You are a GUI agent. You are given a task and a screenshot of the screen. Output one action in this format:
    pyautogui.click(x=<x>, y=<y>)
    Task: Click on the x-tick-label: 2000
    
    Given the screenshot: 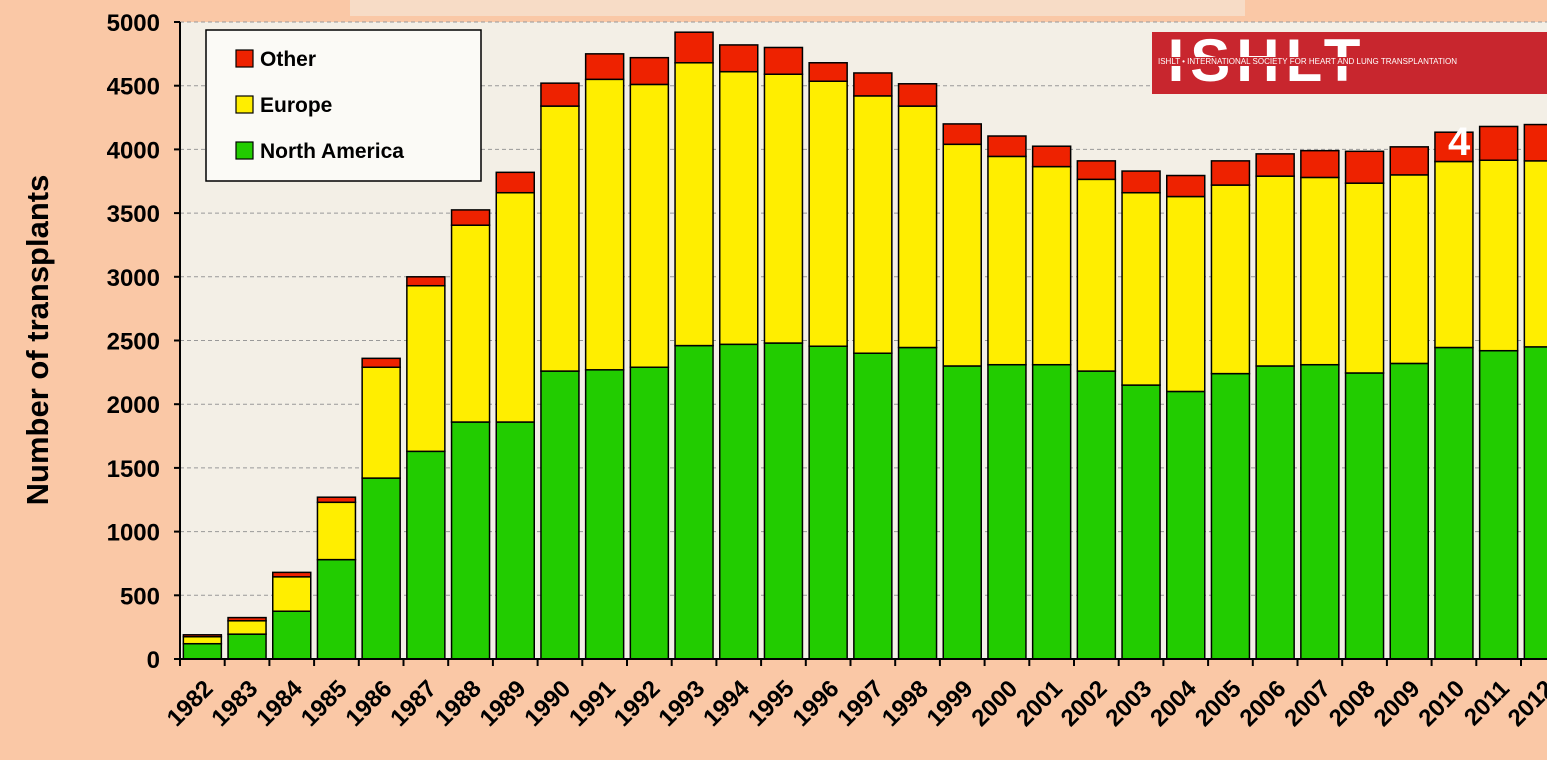 What is the action you would take?
    pyautogui.click(x=994, y=703)
    